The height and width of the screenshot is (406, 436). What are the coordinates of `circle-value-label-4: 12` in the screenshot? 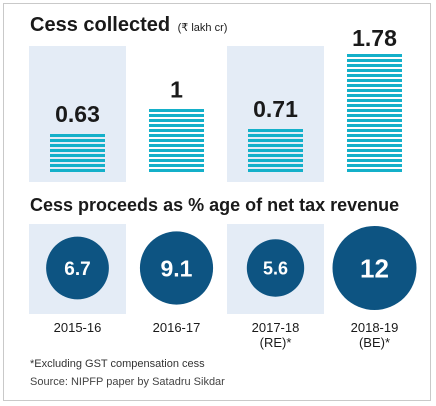 It's located at (374, 268).